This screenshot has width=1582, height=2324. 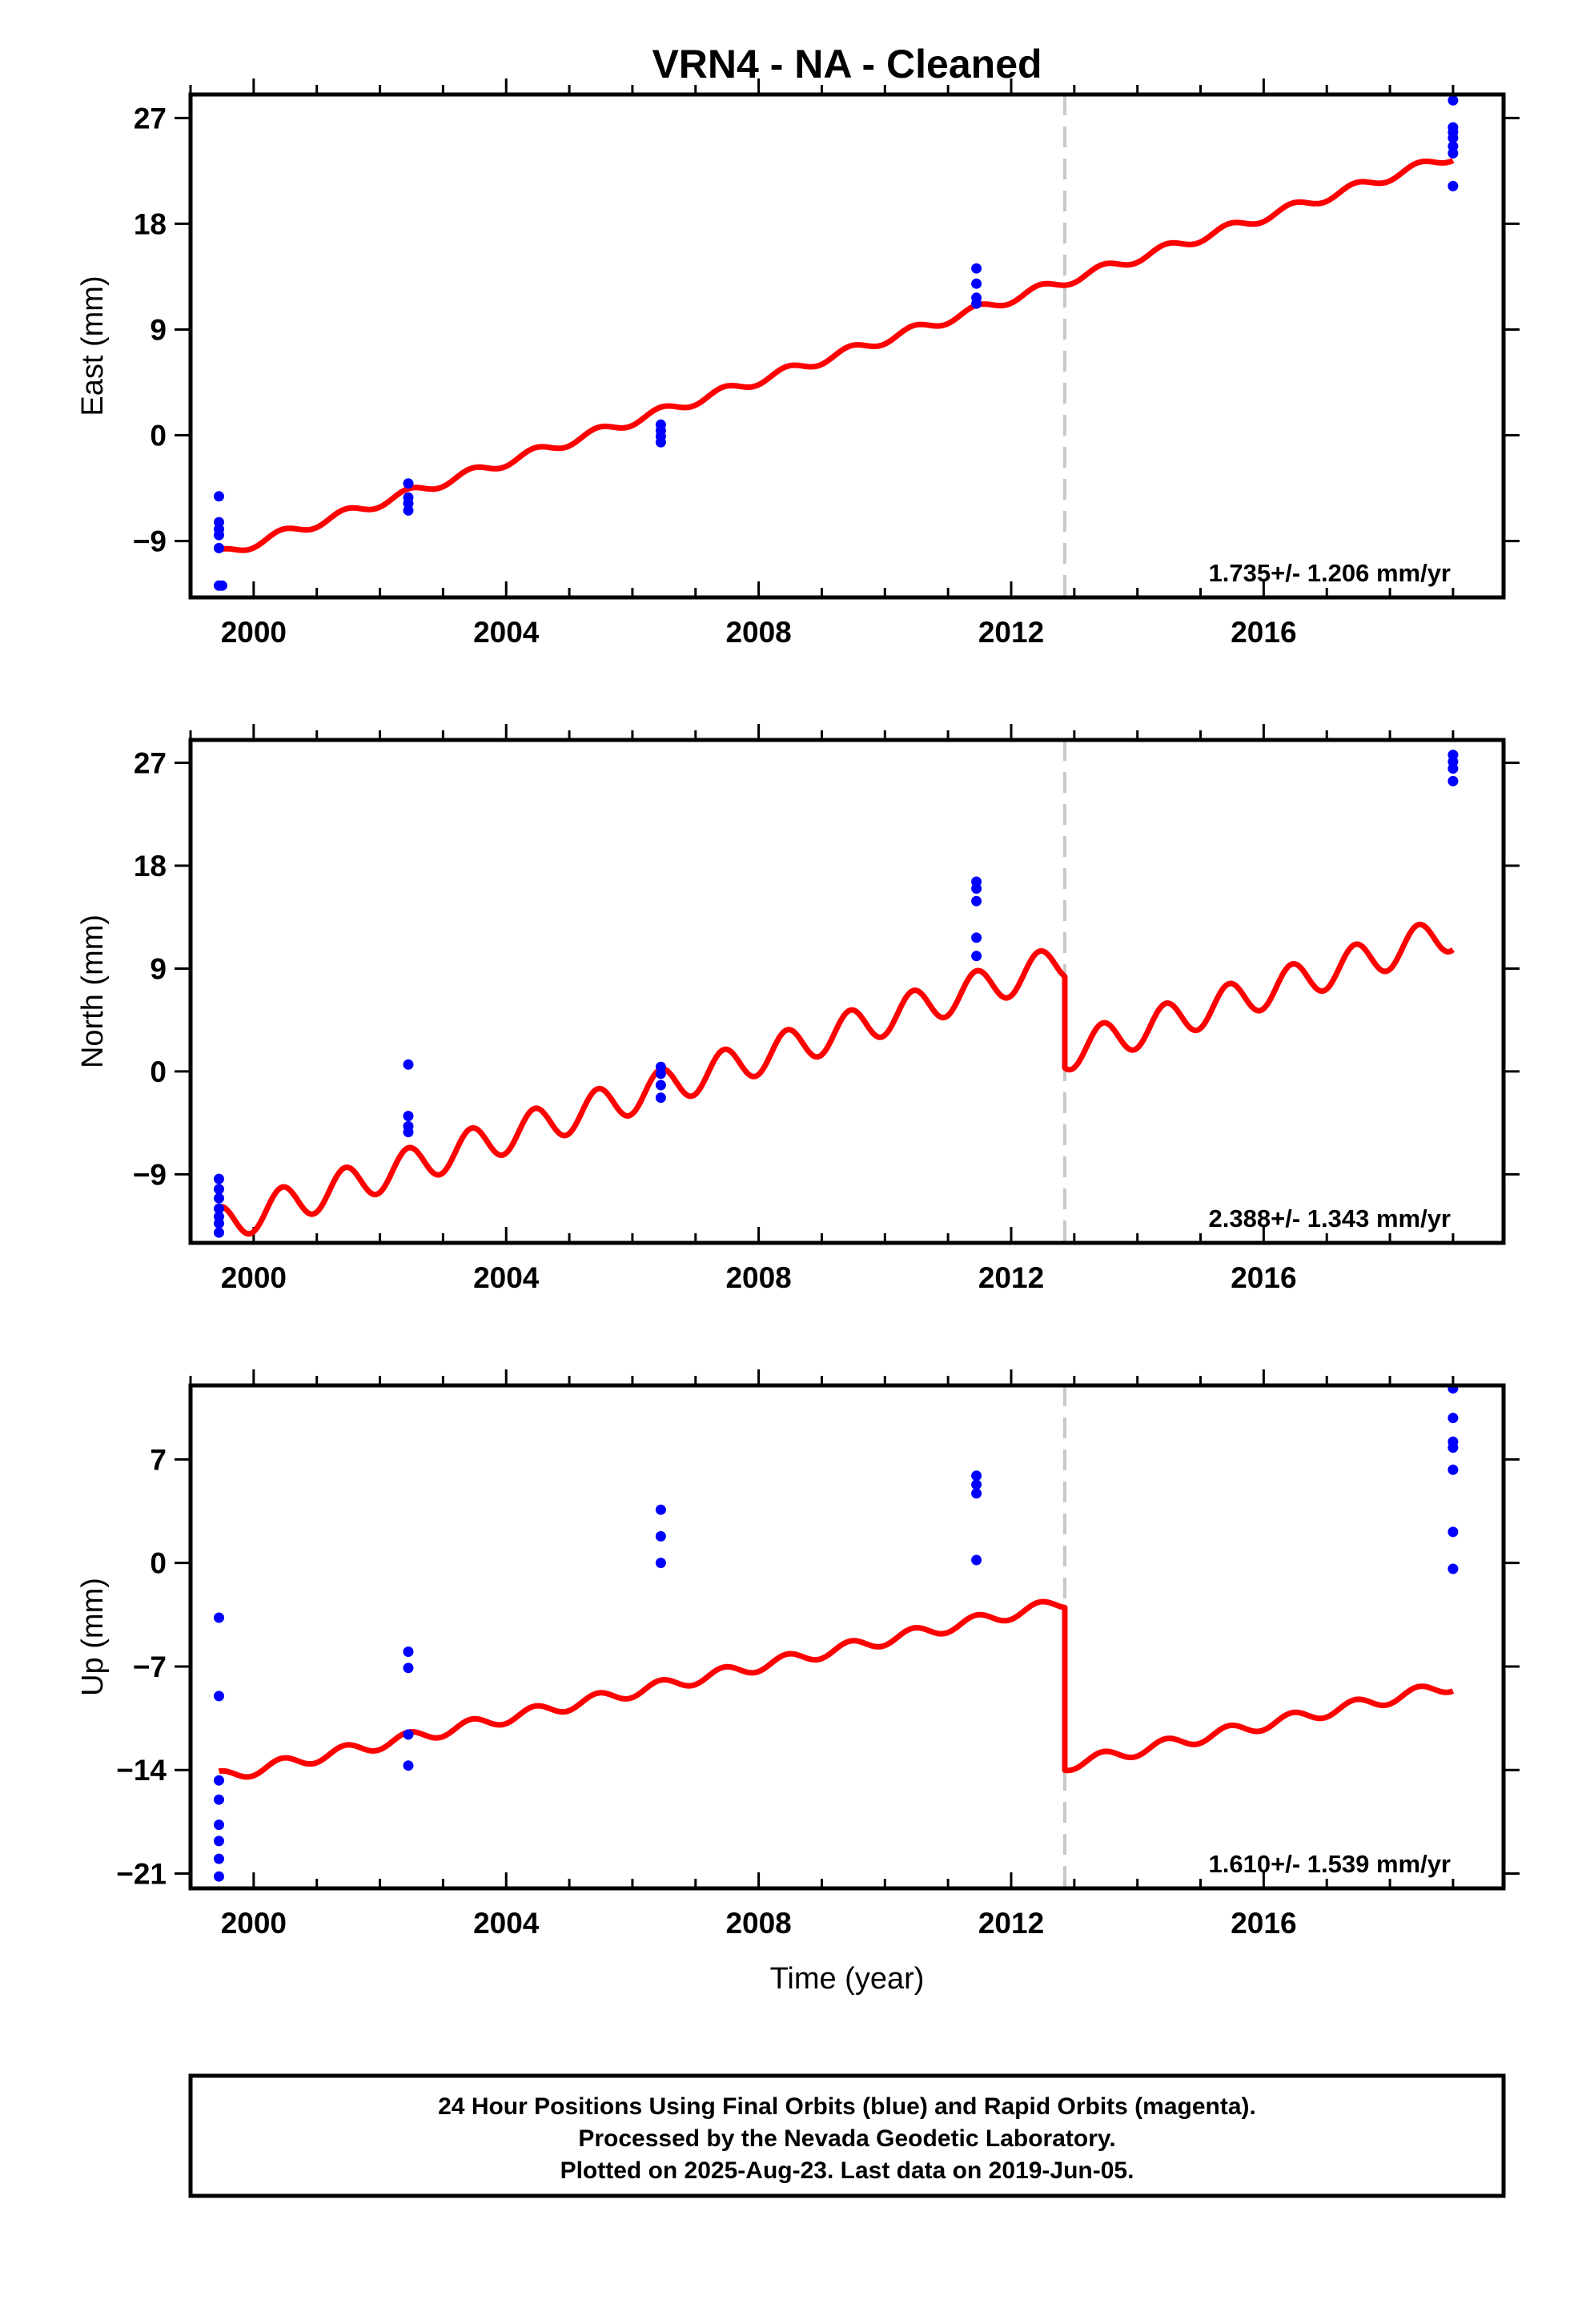 What do you see at coordinates (93, 1637) in the screenshot?
I see `y-axis-label: Up (mm)` at bounding box center [93, 1637].